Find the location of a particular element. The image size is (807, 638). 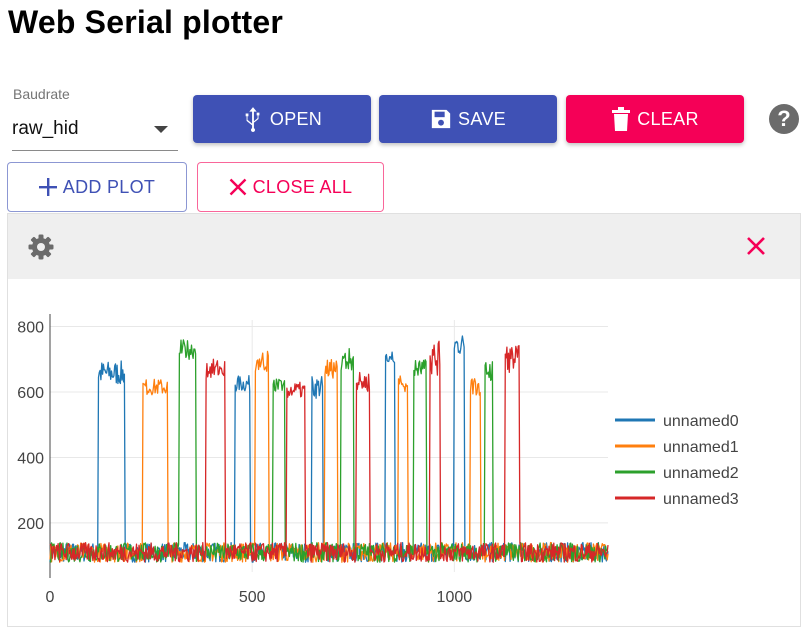

x-tick-label: 500 is located at coordinates (252, 597).